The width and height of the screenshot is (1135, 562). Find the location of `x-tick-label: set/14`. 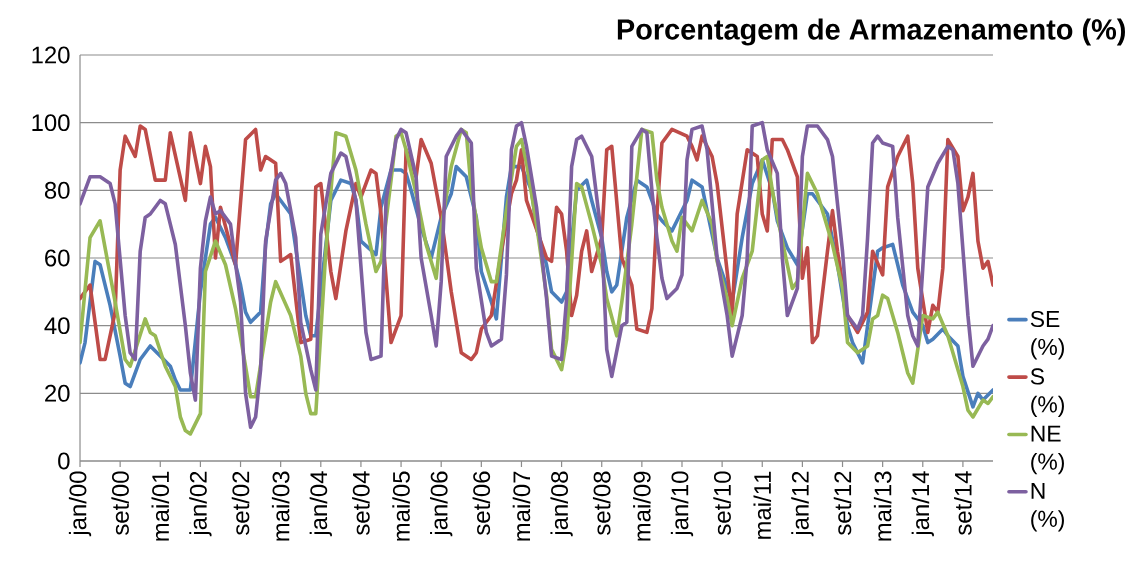

x-tick-label: set/14 is located at coordinates (963, 503).